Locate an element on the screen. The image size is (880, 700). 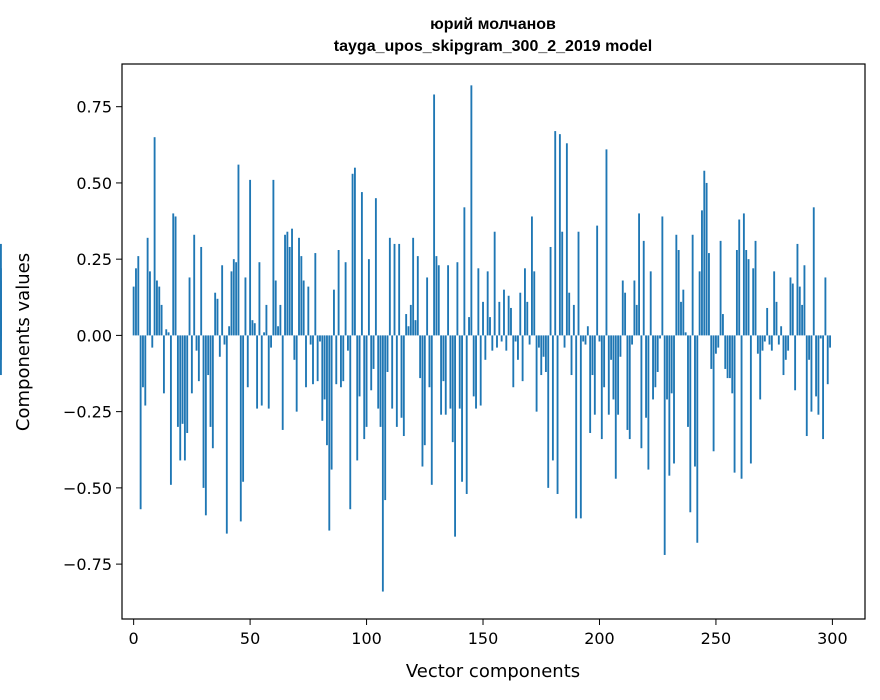
y-tick-label: −0.75 is located at coordinates (87, 564).